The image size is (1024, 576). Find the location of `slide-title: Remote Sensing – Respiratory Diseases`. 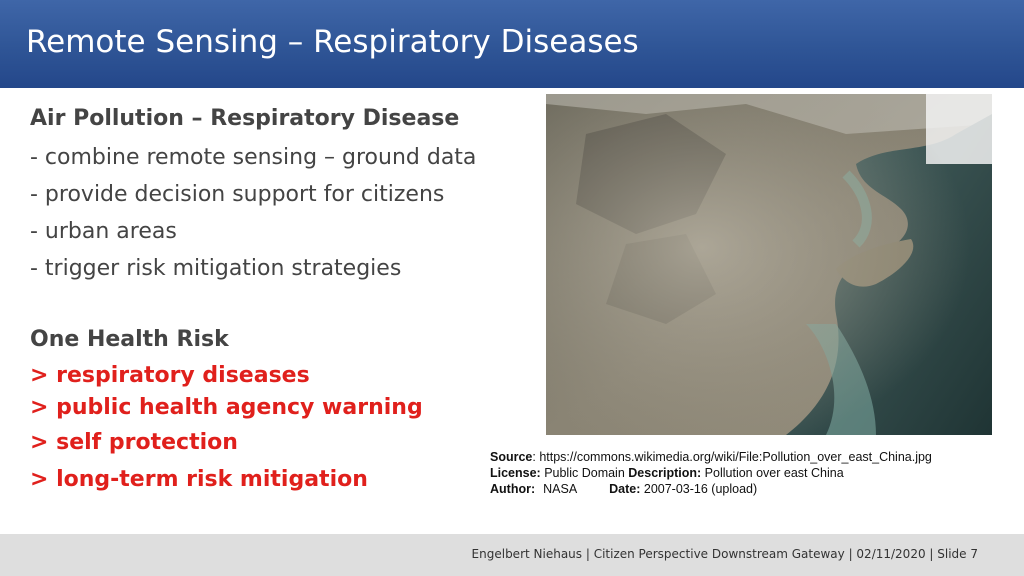

slide-title: Remote Sensing – Respiratory Diseases is located at coordinates (332, 42).